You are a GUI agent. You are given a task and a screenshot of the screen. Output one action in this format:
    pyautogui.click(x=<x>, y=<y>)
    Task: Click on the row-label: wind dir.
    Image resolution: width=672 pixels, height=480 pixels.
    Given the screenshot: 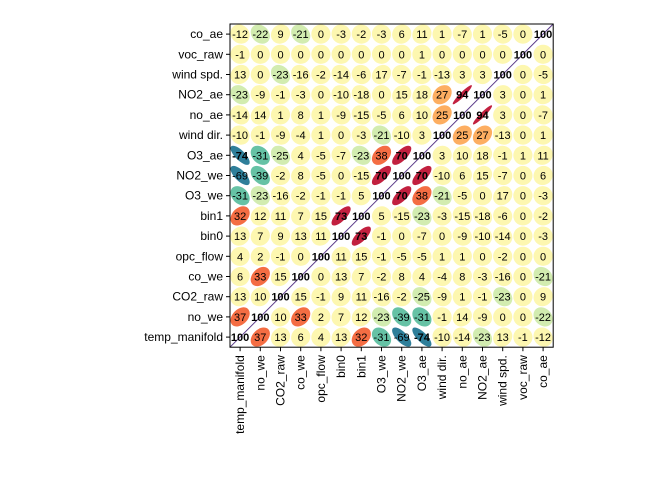 What is the action you would take?
    pyautogui.click(x=200, y=135)
    